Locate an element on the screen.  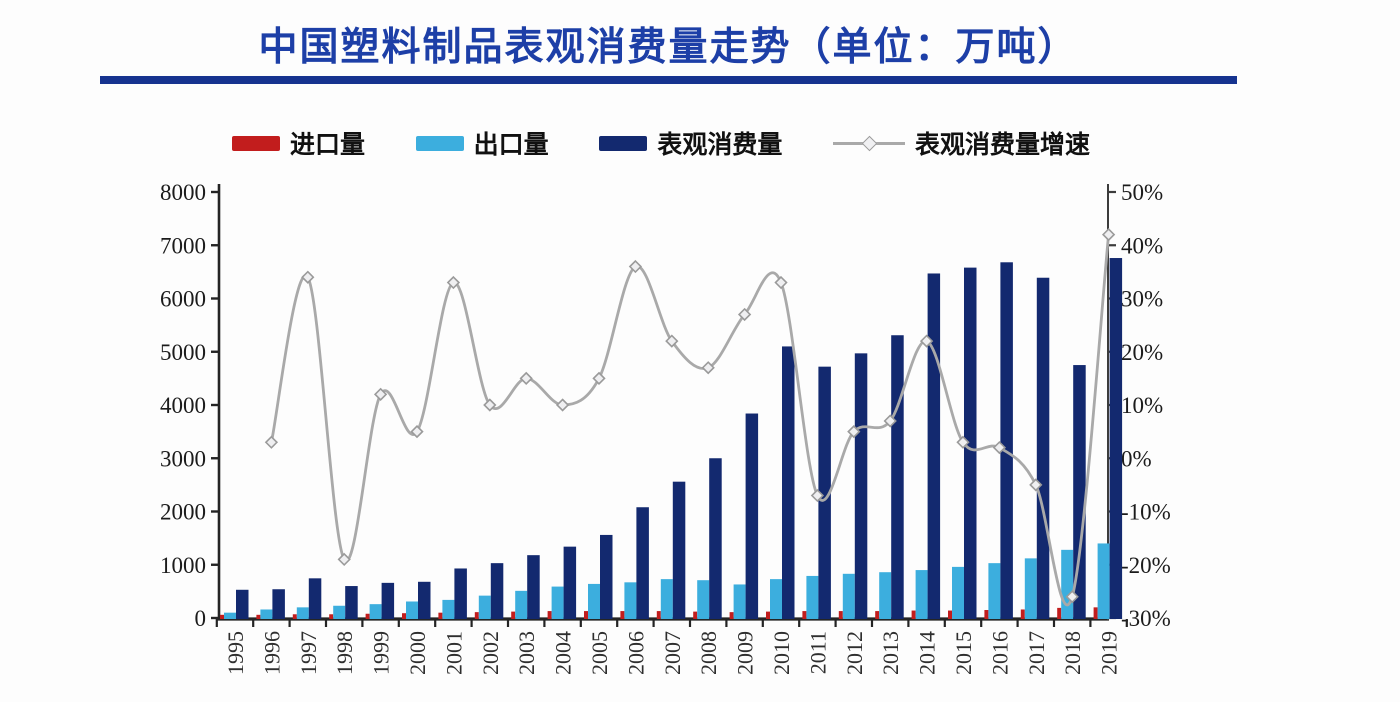
x-tick-label: 2006 is located at coordinates (635, 653).